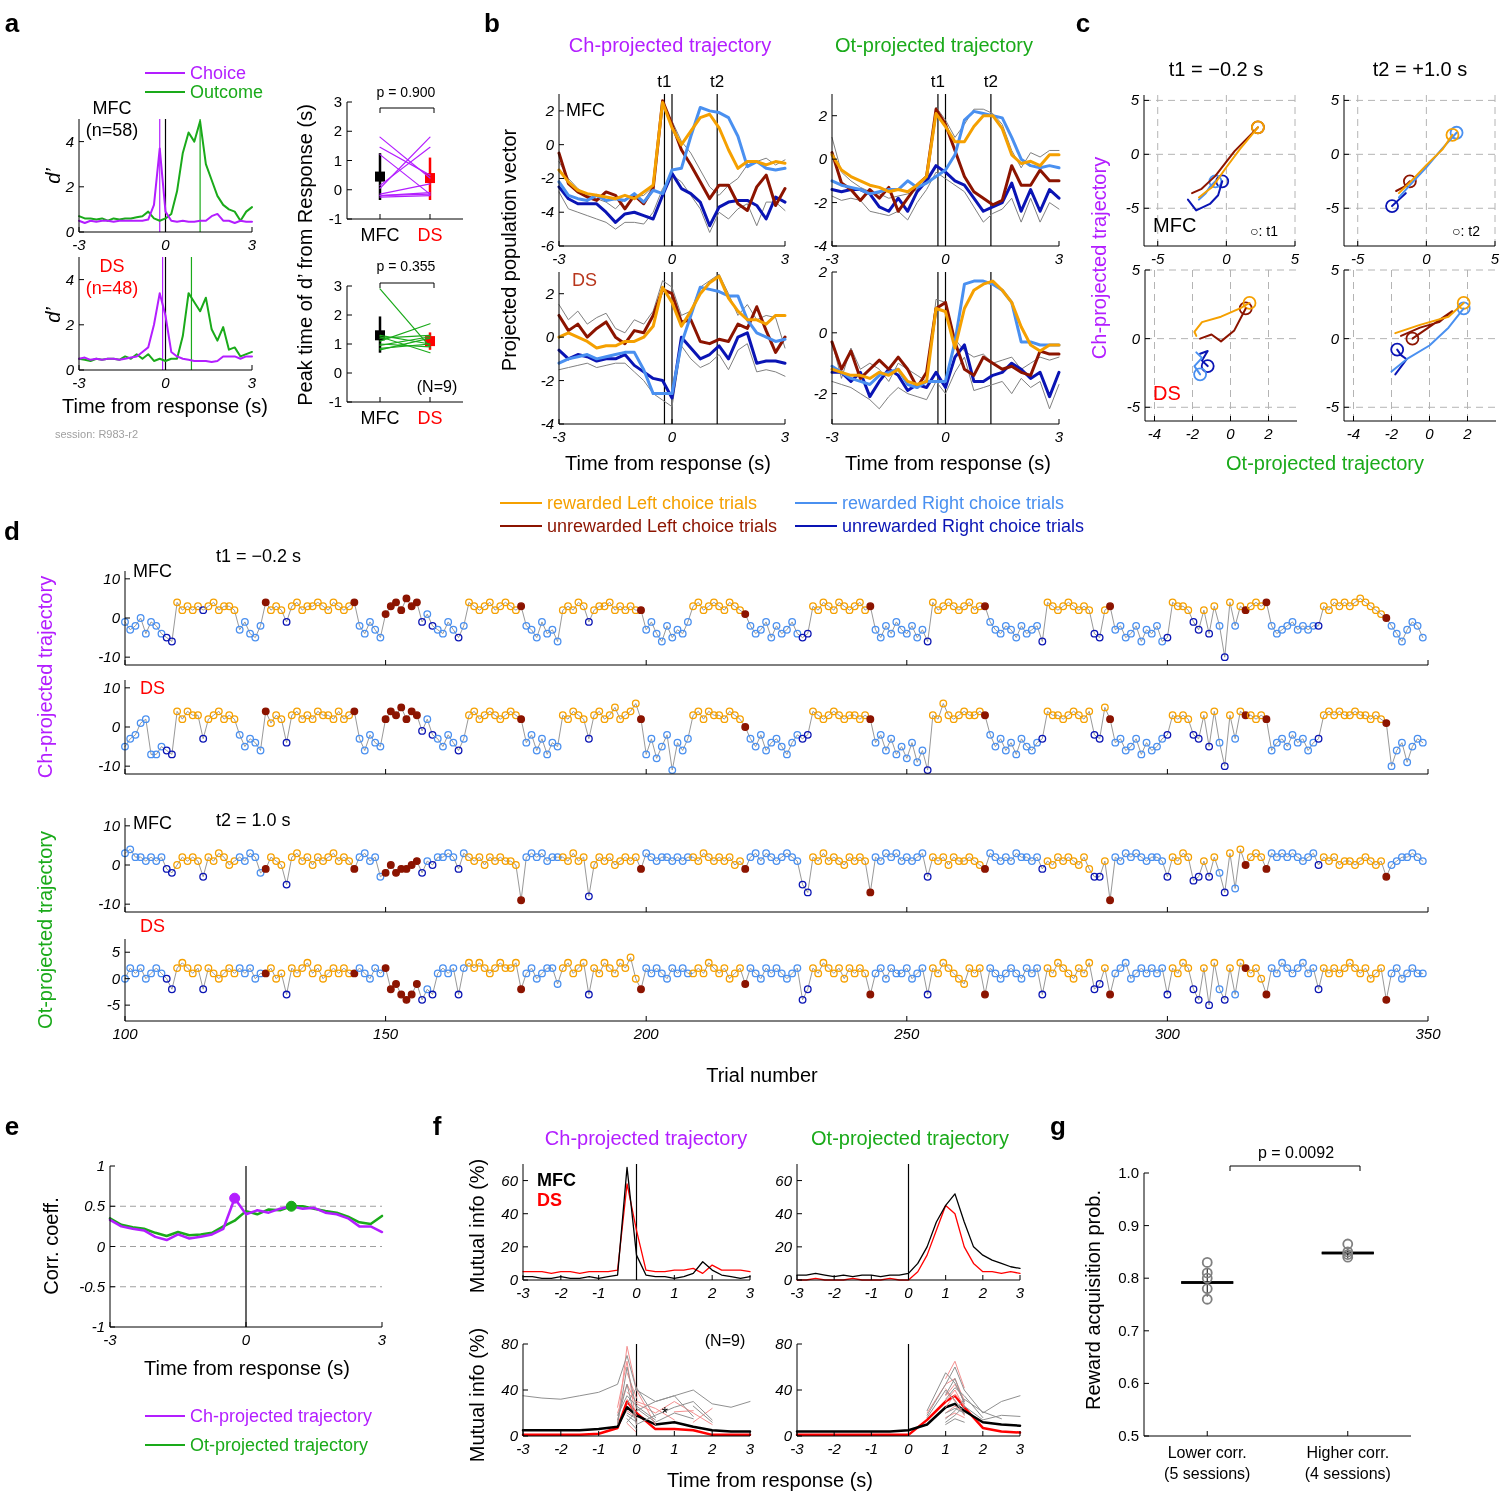 The width and height of the screenshot is (1500, 1497). What do you see at coordinates (547, 212) in the screenshot?
I see `y-tick-label: -4` at bounding box center [547, 212].